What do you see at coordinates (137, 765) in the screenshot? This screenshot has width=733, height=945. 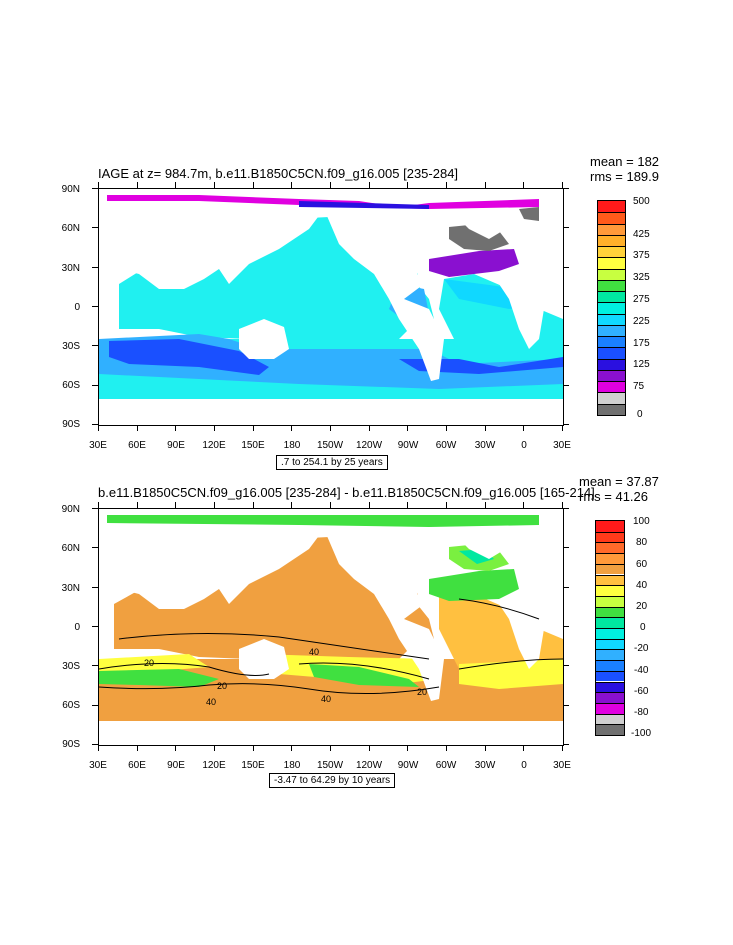 I see `lon-label: 60E` at bounding box center [137, 765].